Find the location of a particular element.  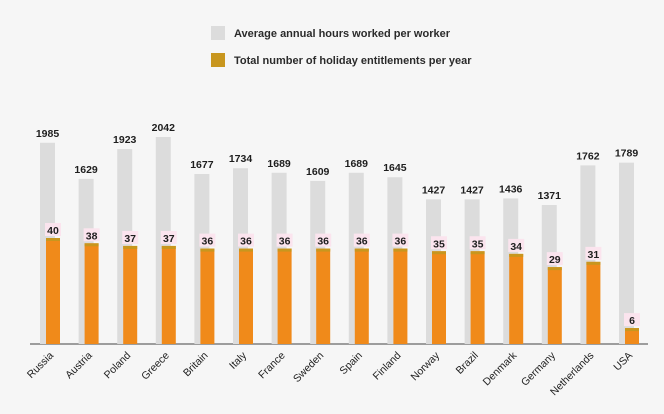

label-bg-holidays-russia is located at coordinates (53, 229).